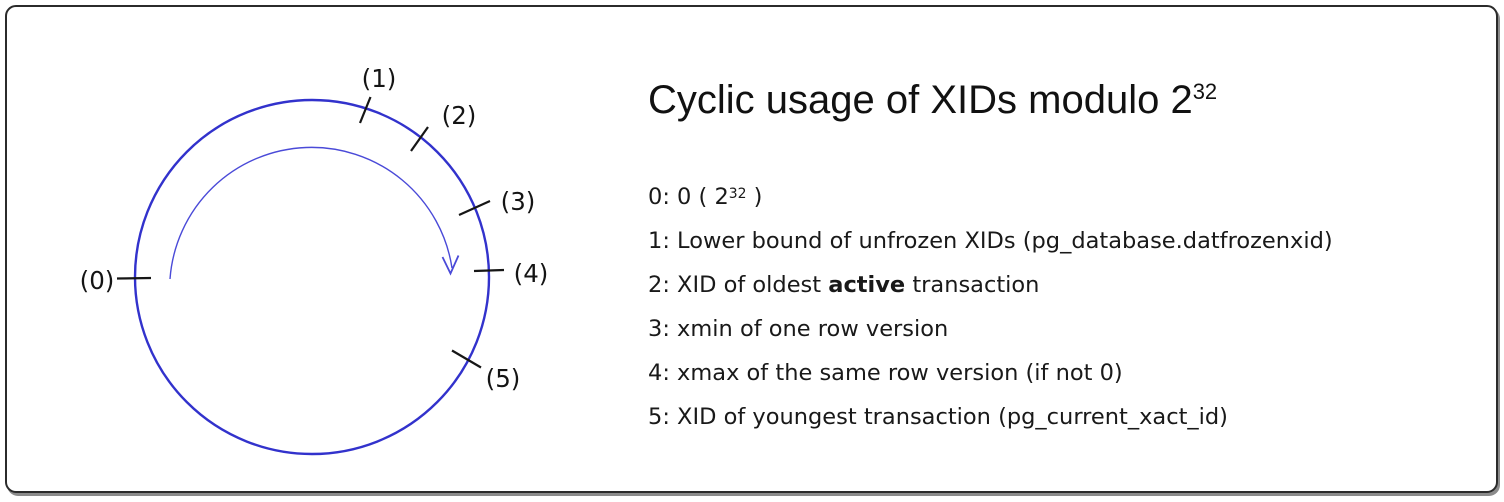 This screenshot has width=1504, height=502. What do you see at coordinates (311, 213) in the screenshot?
I see `direction-arrow-arc` at bounding box center [311, 213].